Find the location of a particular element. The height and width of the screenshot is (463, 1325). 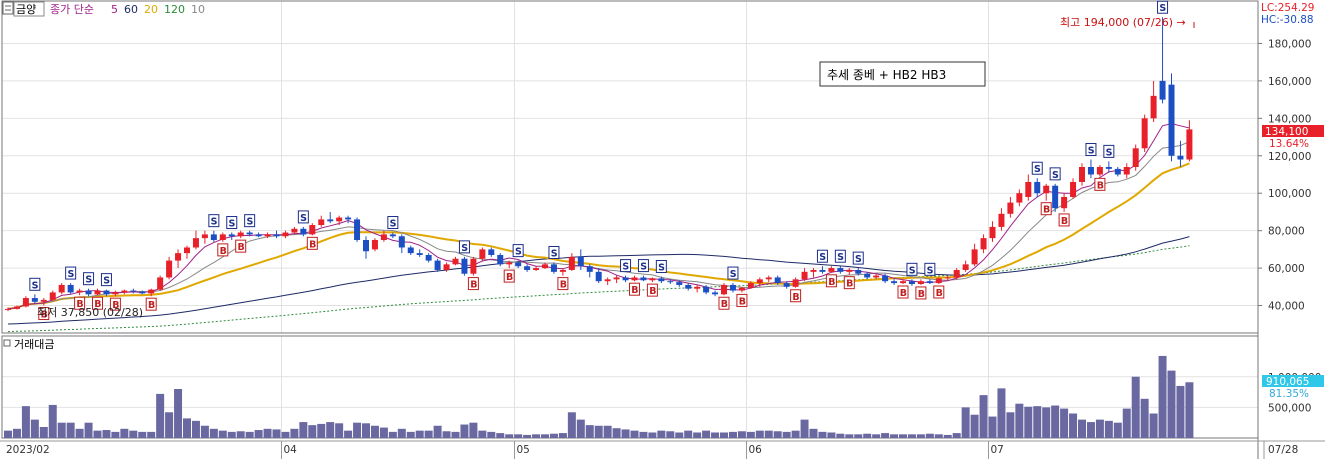

menu-icon is located at coordinates (8, 8).